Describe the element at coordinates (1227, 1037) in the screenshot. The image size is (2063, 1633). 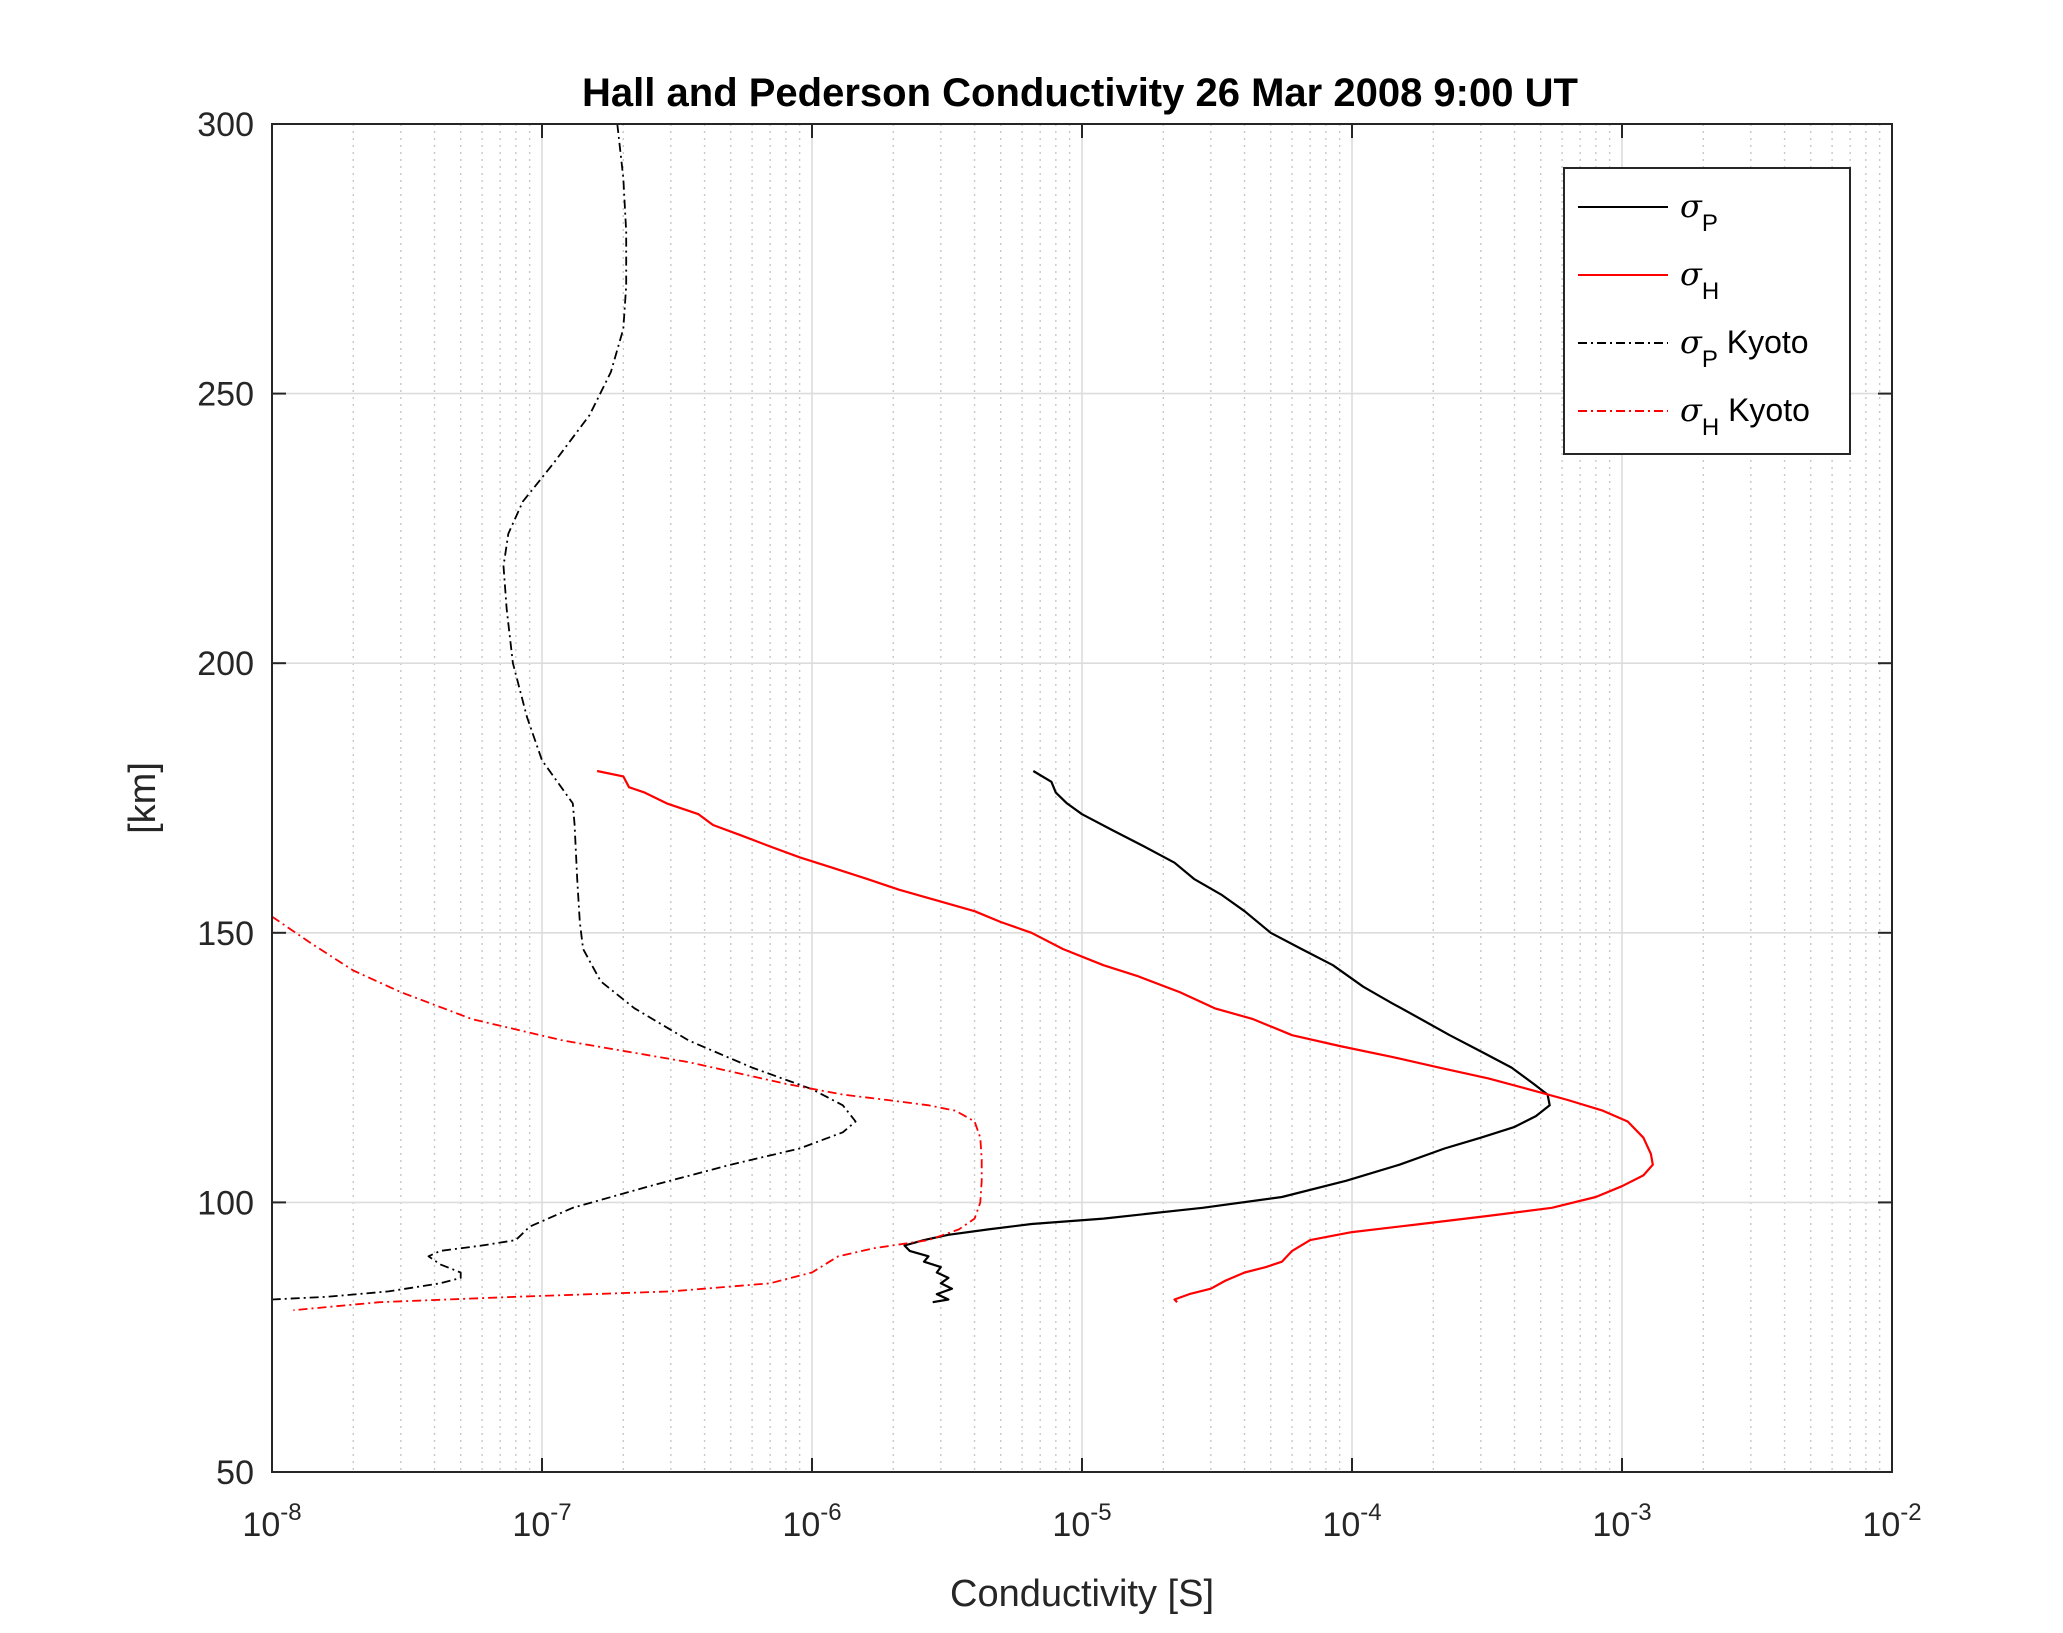
I see `series-line-sigma-p` at that location.